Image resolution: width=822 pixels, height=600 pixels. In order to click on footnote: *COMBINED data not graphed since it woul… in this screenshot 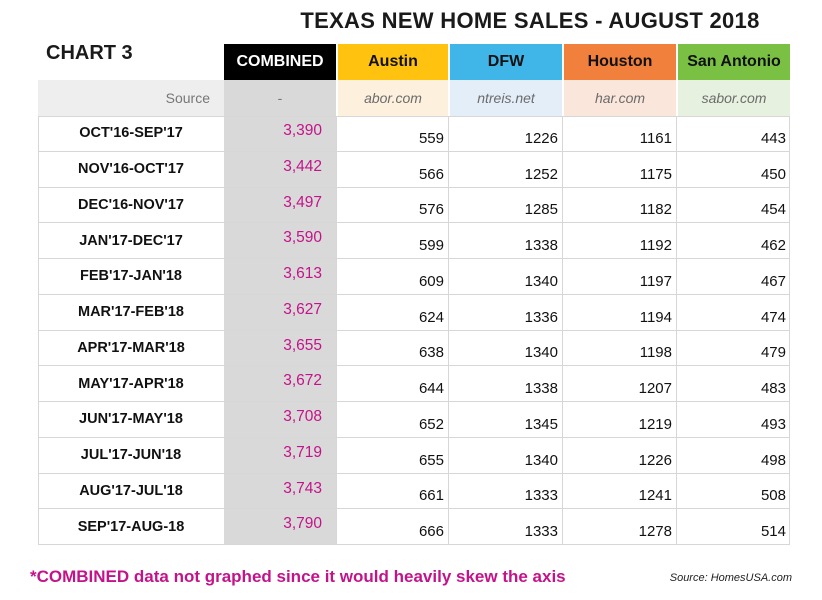, I will do `click(298, 576)`.